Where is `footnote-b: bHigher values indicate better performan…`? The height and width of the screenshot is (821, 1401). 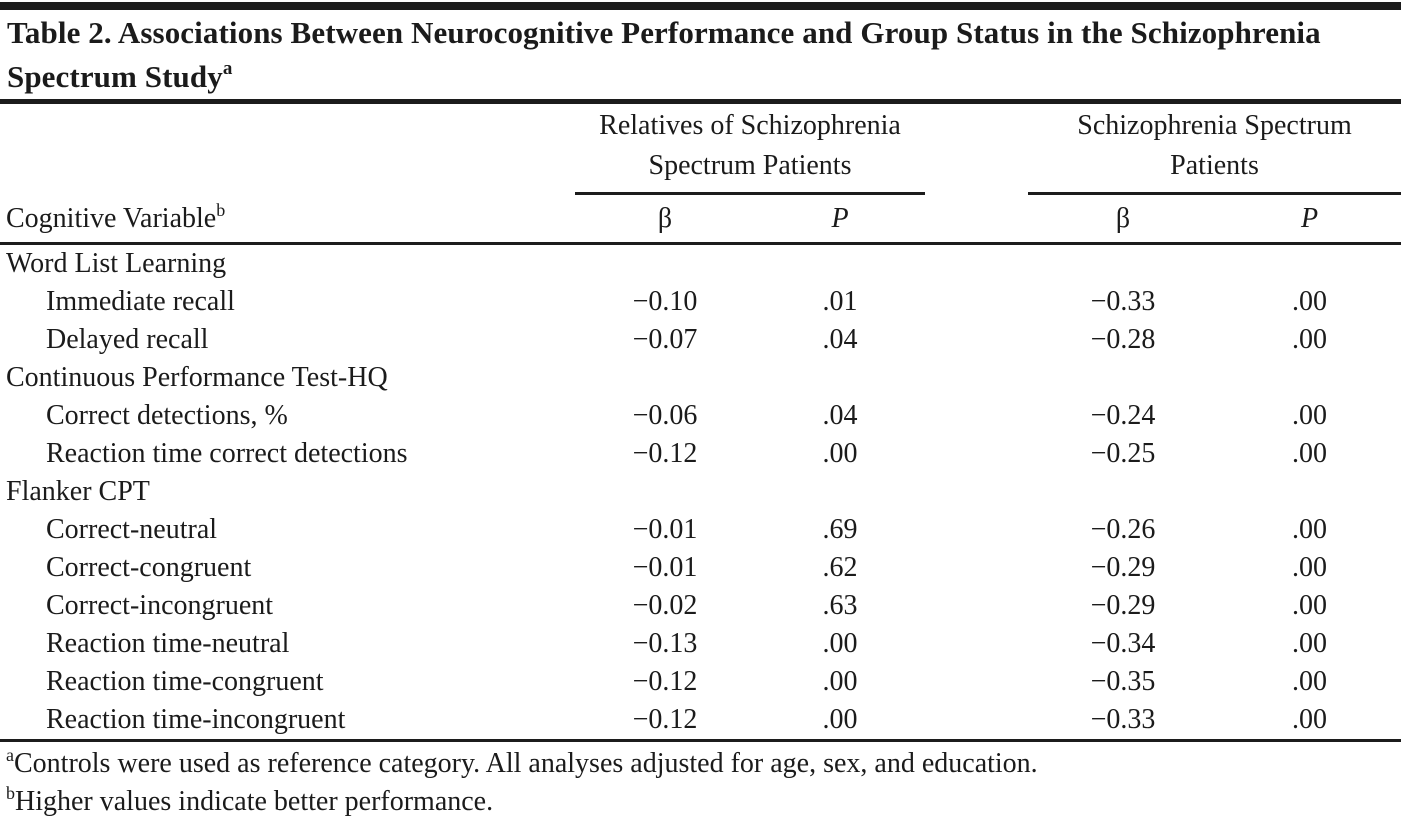 footnote-b: bHigher values indicate better performan… is located at coordinates (703, 802).